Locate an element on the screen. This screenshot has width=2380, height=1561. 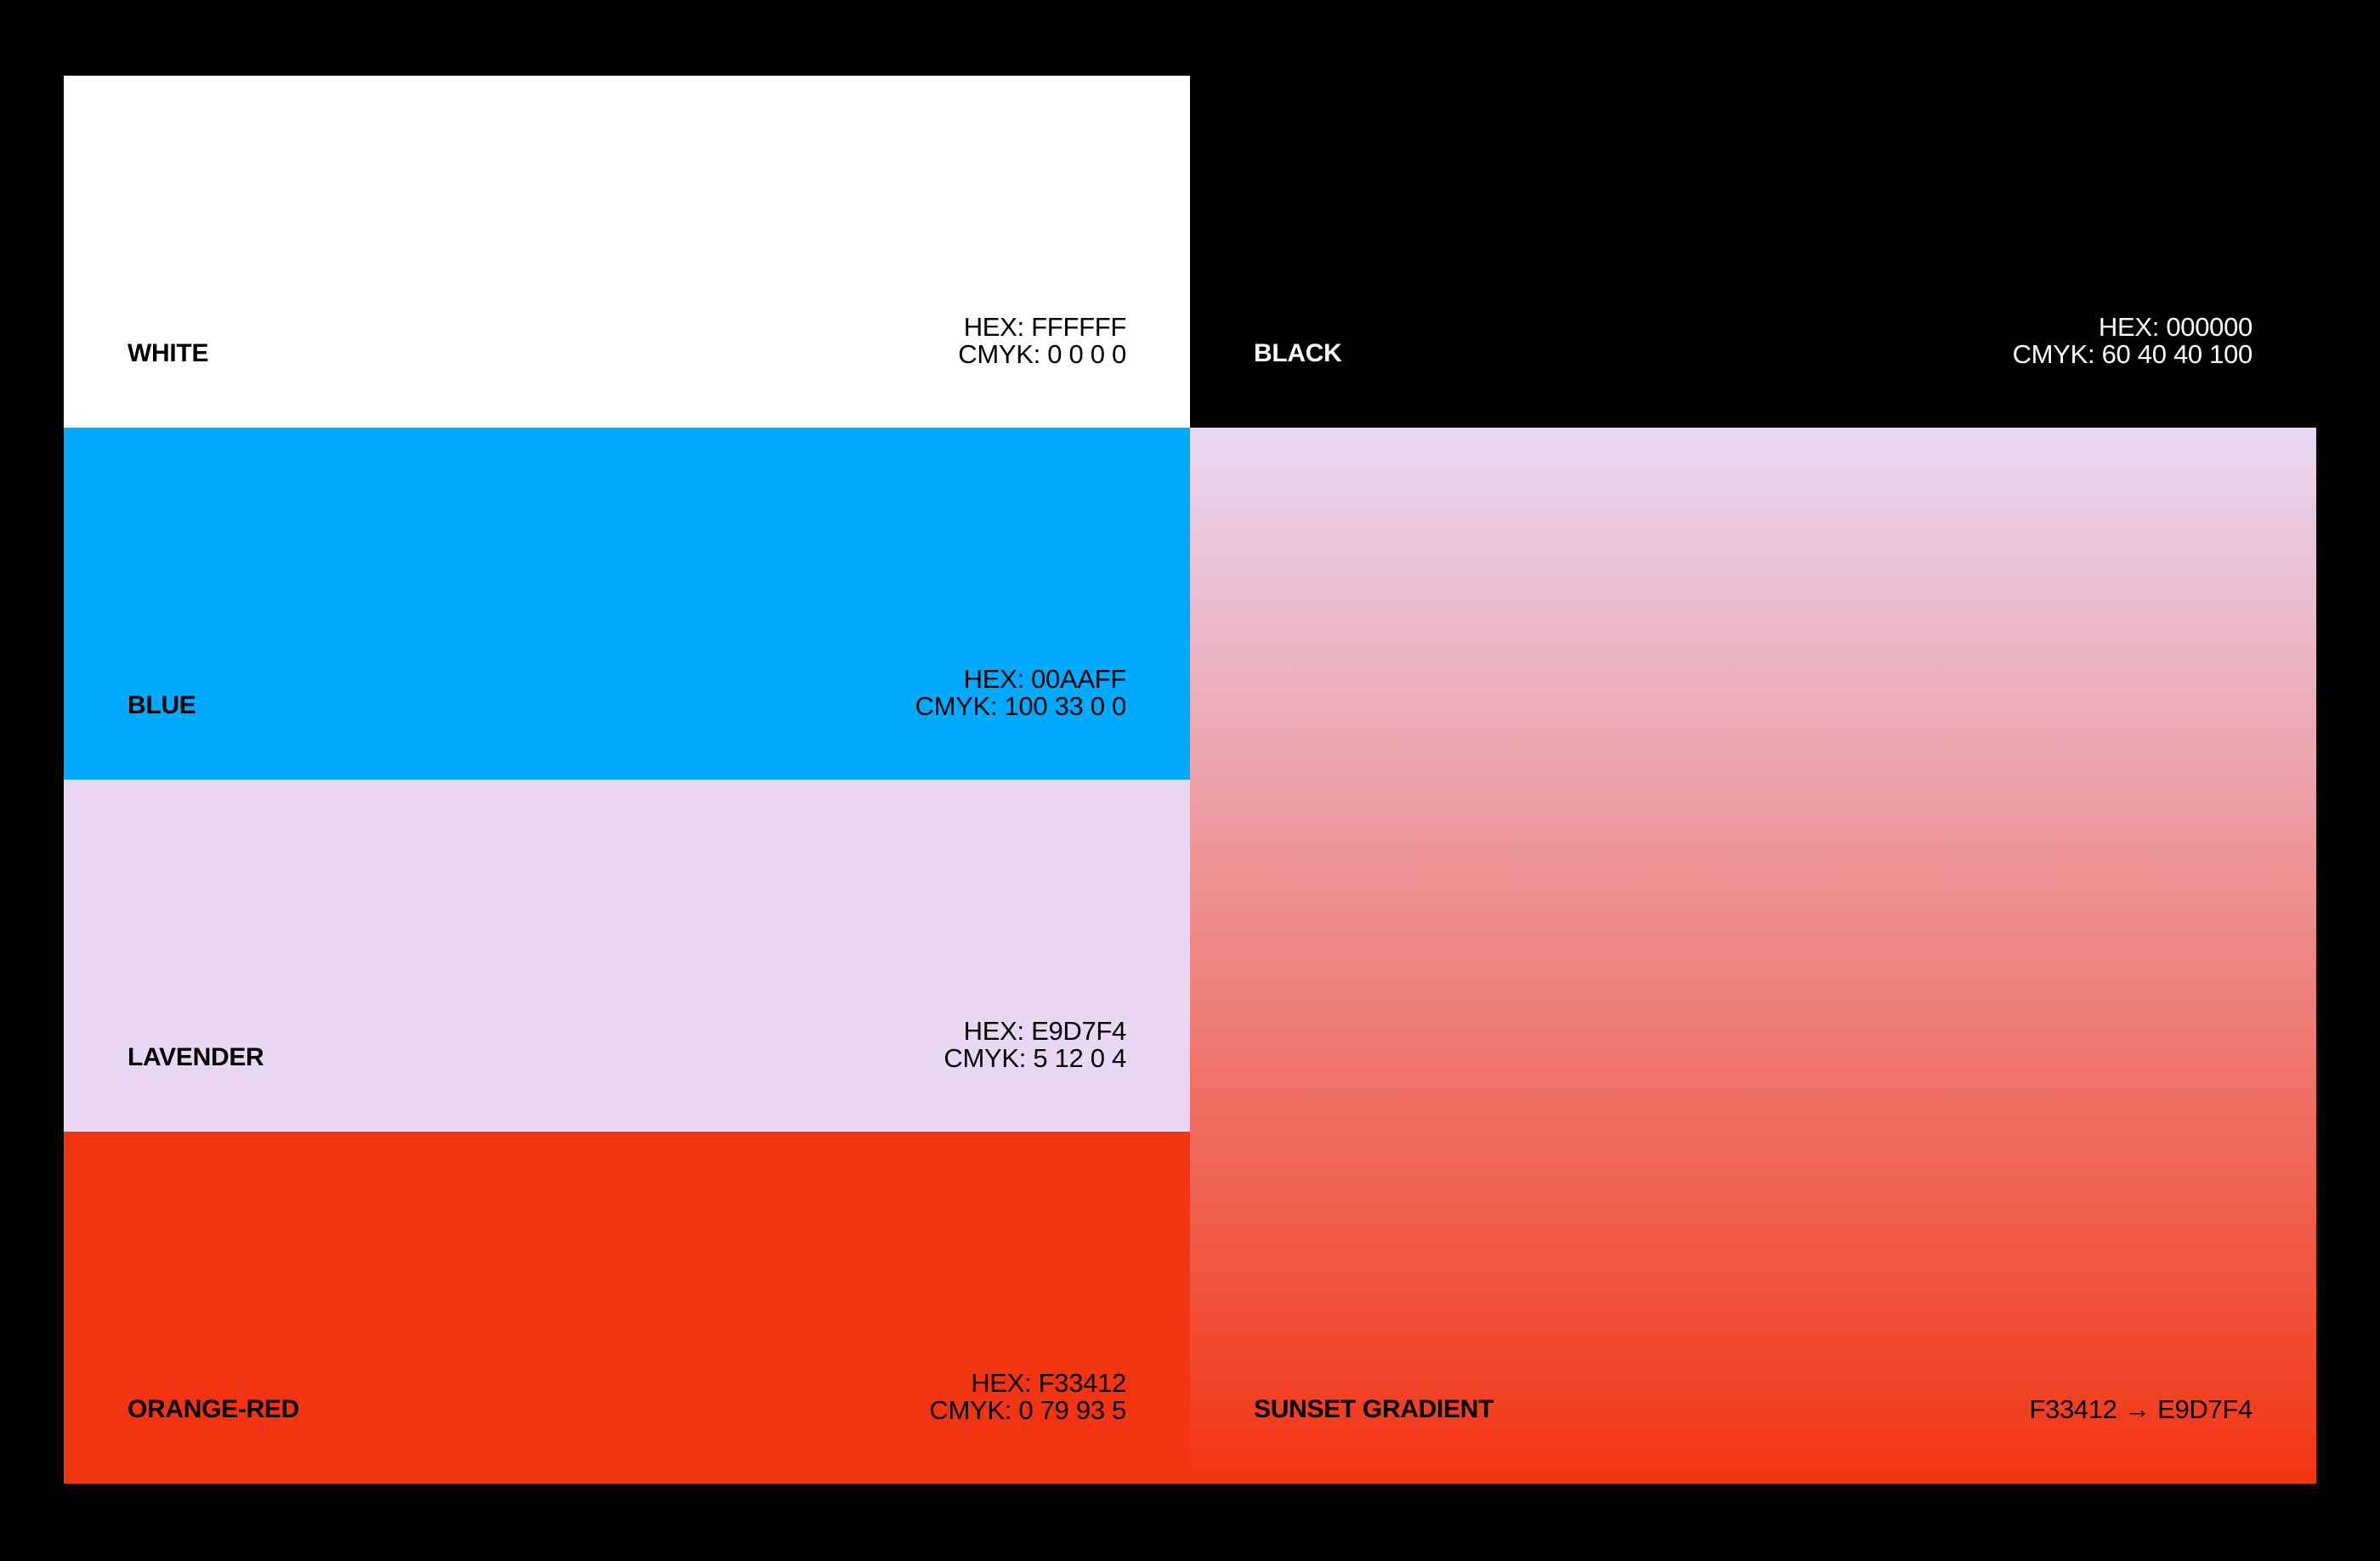
swatch-orange-red: ORANGE-RED HEX: F33412 CMYK: 0 79 93 5 is located at coordinates (627, 1308).